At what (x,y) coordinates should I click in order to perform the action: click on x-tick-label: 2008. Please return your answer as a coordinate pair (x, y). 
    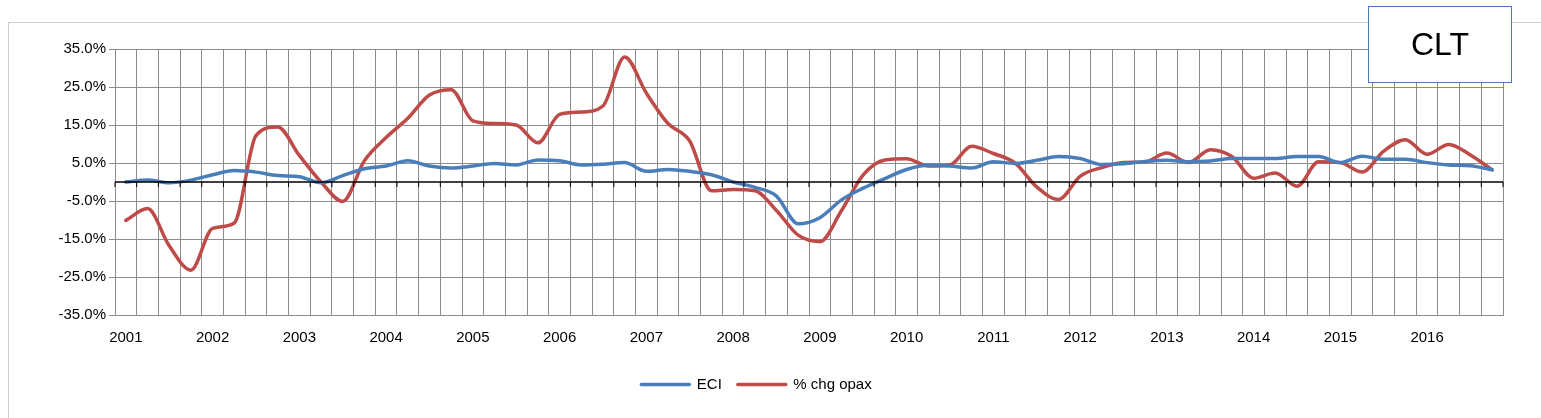
    Looking at the image, I should click on (733, 337).